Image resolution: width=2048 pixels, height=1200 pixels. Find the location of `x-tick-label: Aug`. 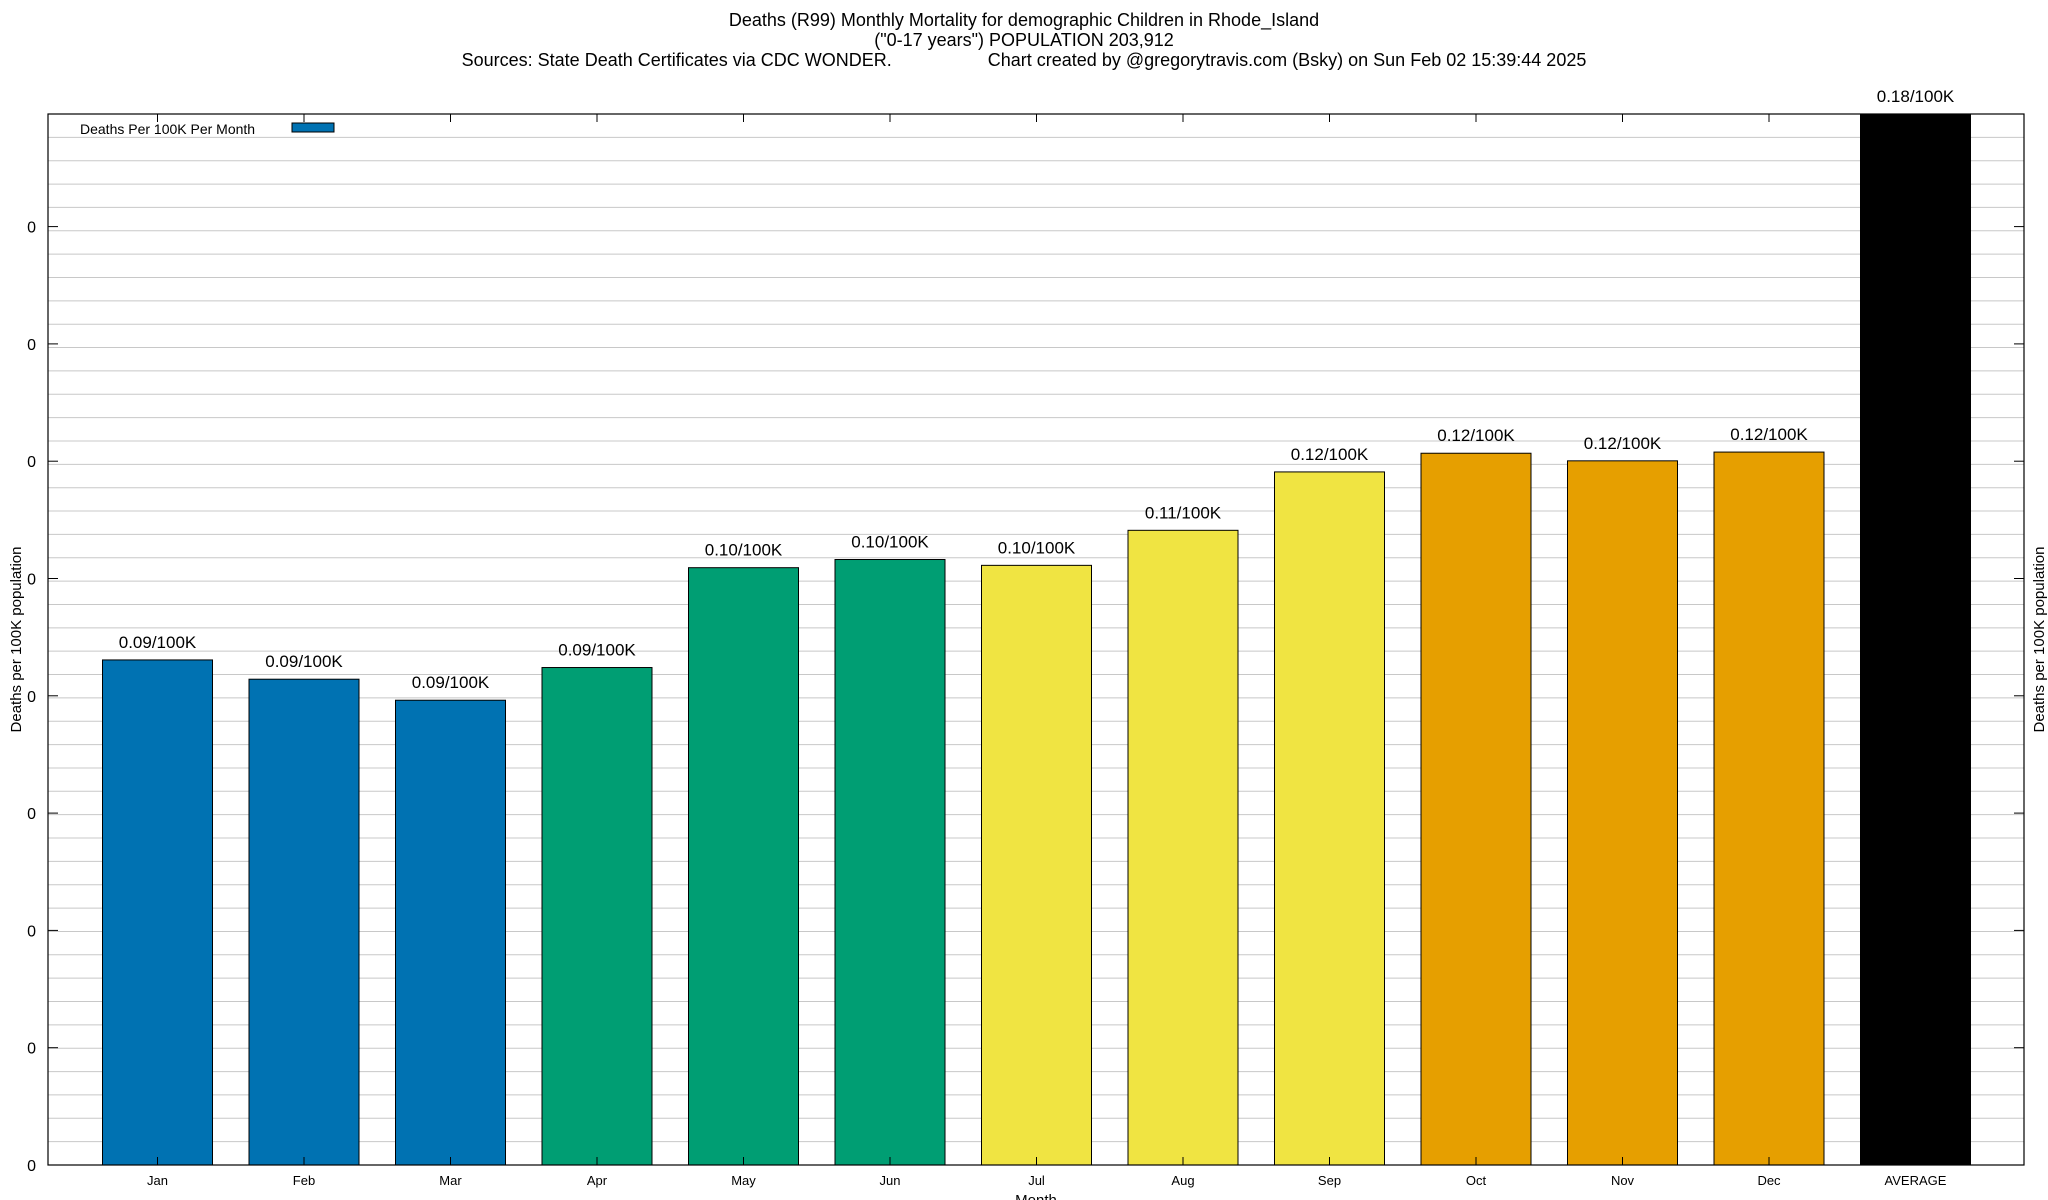

x-tick-label: Aug is located at coordinates (1182, 1180).